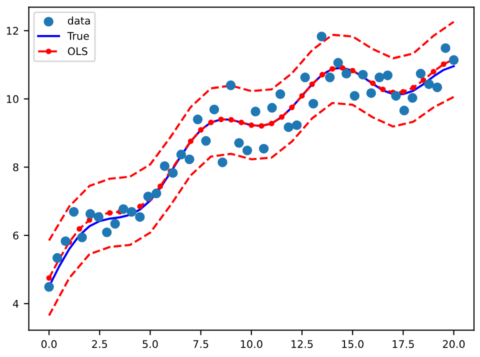 The width and height of the screenshot is (480, 357). I want to click on x-tick-label: 2.5, so click(99, 344).